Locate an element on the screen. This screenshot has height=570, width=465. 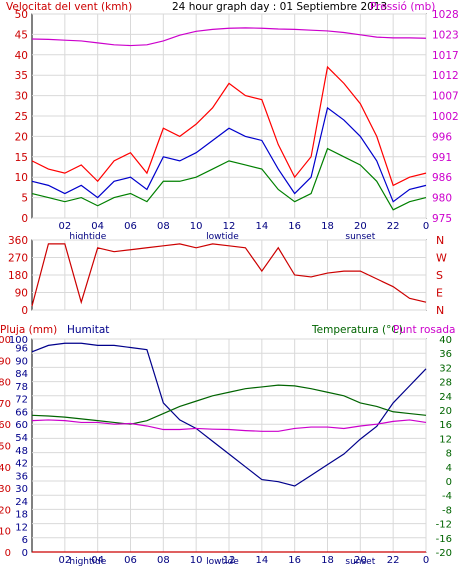
x-tick-label: 04 is located at coordinates (97, 560).